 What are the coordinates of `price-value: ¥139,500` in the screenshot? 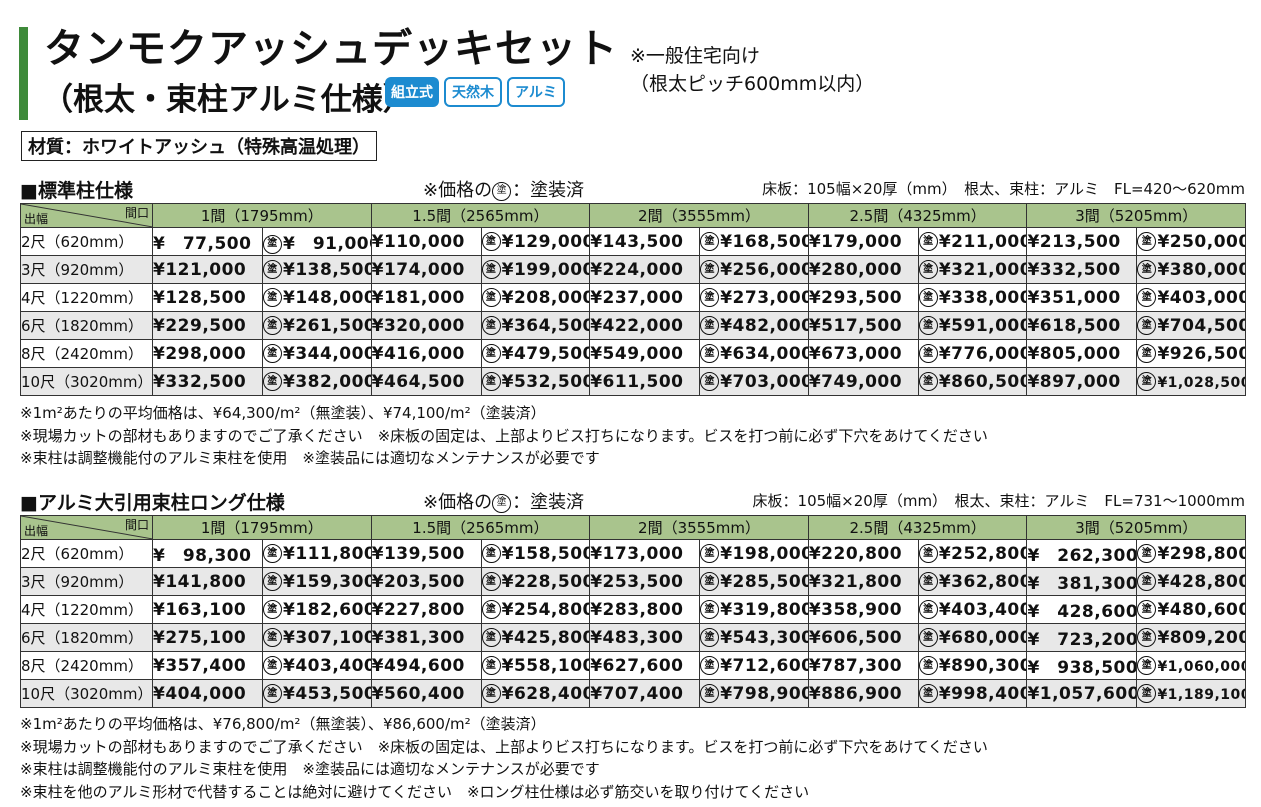 It's located at (418, 553).